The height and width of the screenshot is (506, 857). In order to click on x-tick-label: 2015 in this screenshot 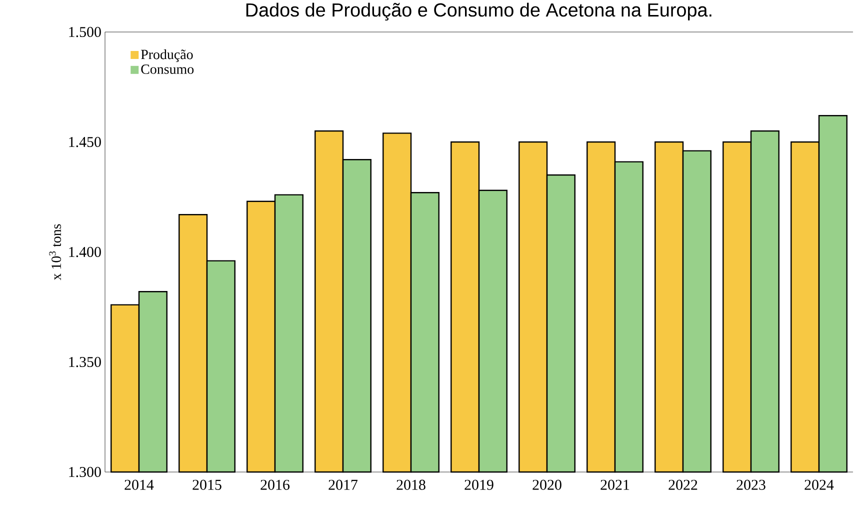, I will do `click(207, 485)`.